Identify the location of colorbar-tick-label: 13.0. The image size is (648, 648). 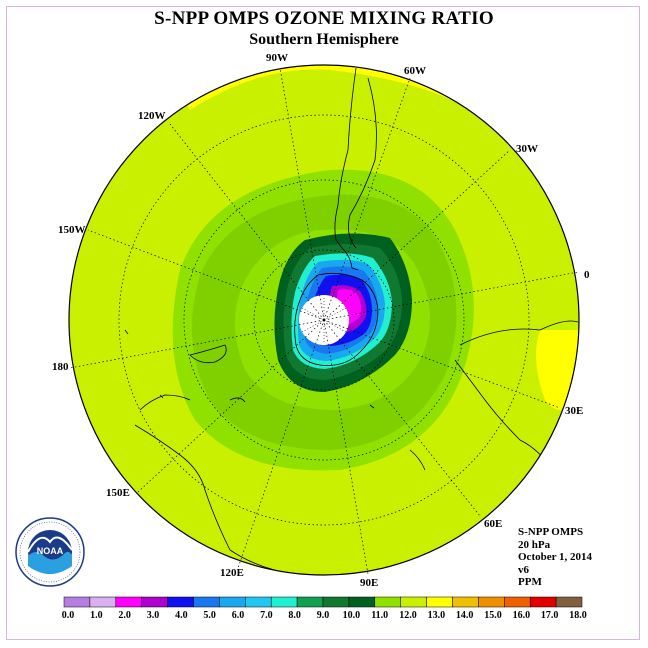
(437, 615).